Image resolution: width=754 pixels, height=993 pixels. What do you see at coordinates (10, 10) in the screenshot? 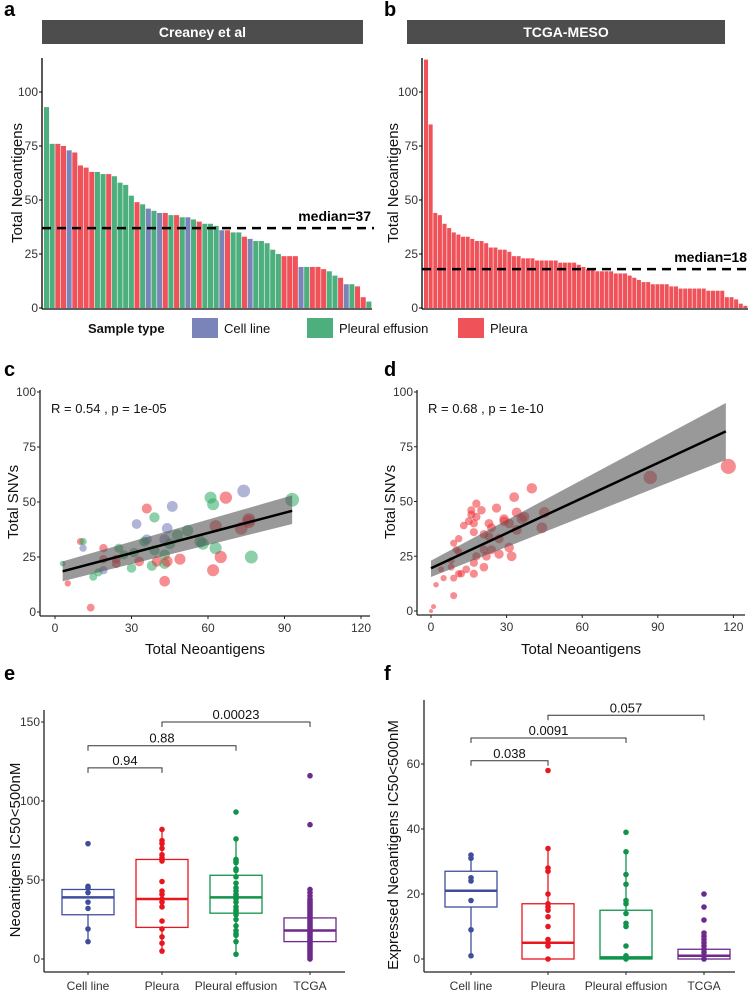
I see `panel-letter-a: a` at bounding box center [10, 10].